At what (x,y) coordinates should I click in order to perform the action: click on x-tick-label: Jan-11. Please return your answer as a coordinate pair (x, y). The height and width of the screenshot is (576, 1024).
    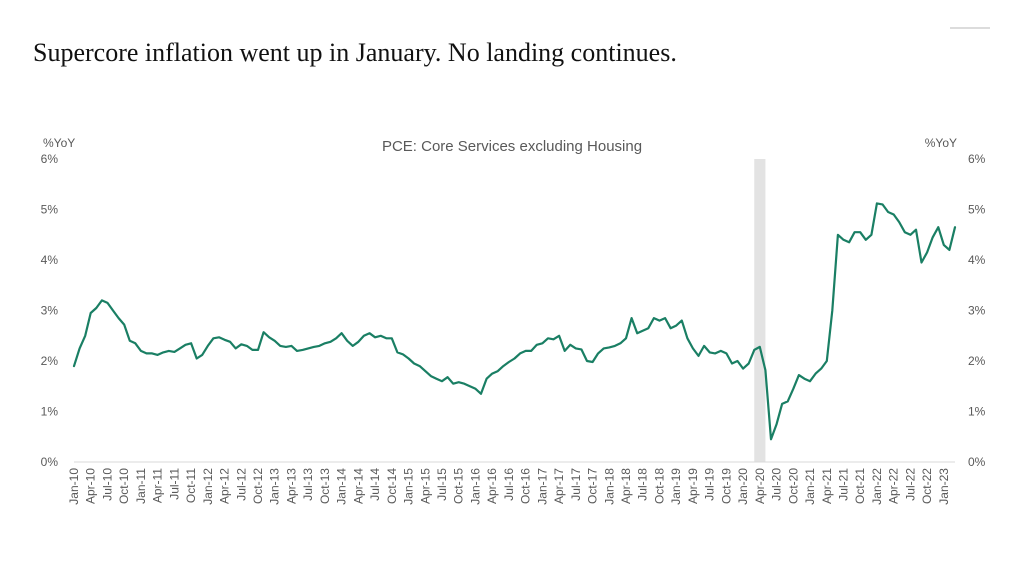
    Looking at the image, I should click on (141, 486).